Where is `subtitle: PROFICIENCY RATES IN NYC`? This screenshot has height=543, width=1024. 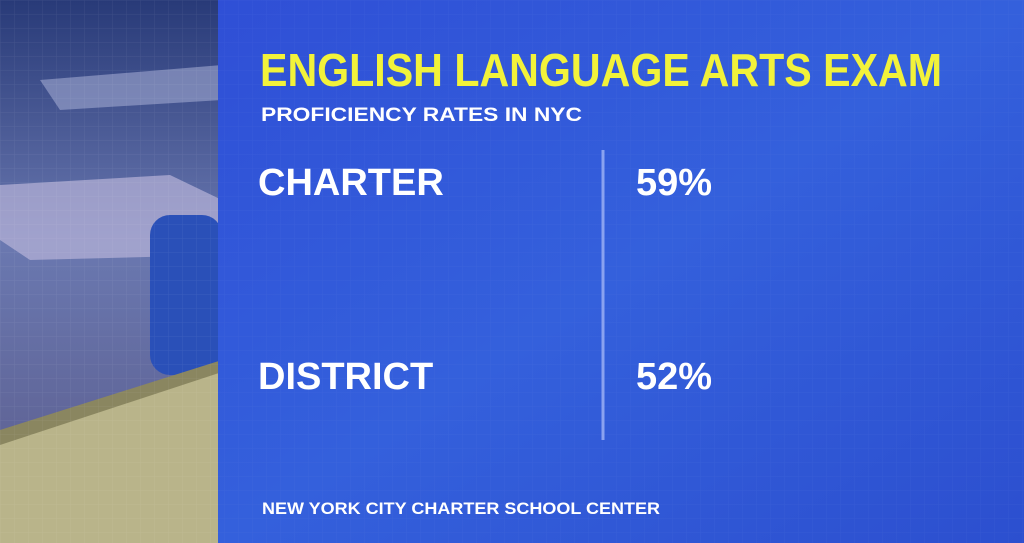
subtitle: PROFICIENCY RATES IN NYC is located at coordinates (421, 115).